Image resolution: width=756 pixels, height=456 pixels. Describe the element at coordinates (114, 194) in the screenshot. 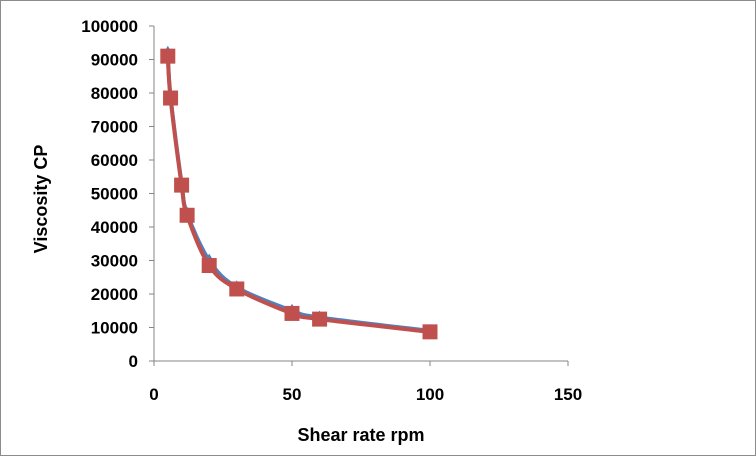

I see `y-tick-label: 50000` at that location.